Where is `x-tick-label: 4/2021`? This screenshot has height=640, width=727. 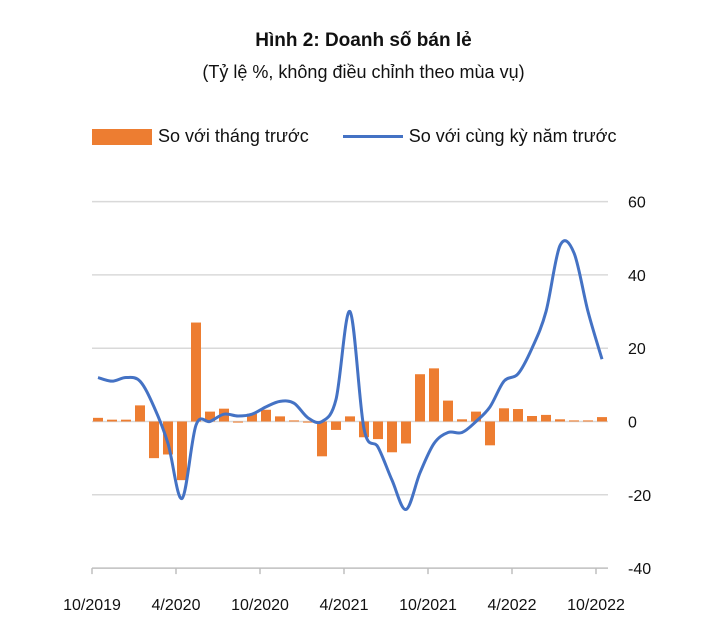
x-tick-label: 4/2021 is located at coordinates (344, 605).